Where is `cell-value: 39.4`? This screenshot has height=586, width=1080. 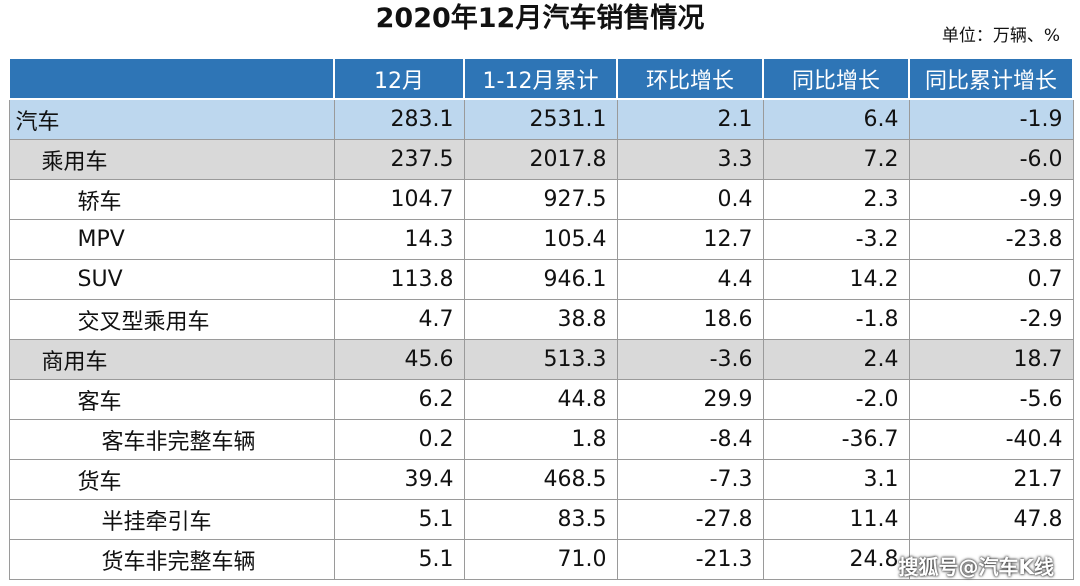 cell-value: 39.4 is located at coordinates (399, 479).